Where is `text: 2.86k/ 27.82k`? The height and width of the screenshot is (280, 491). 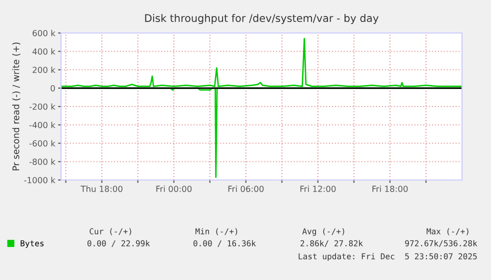
text: 2.86k/ 27.82k is located at coordinates (331, 243).